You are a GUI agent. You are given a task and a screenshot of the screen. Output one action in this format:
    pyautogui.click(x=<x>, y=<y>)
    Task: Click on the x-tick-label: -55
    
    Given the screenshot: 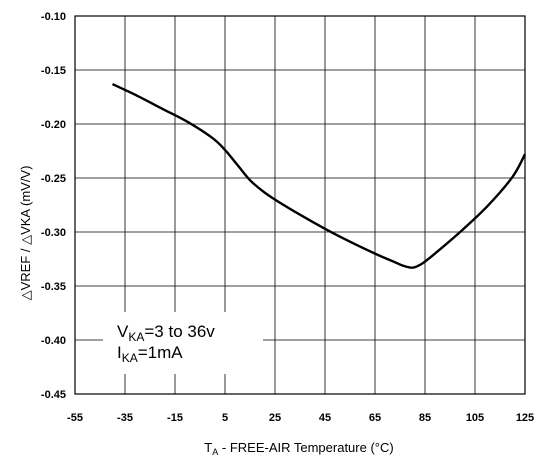 What is the action you would take?
    pyautogui.click(x=75, y=418)
    